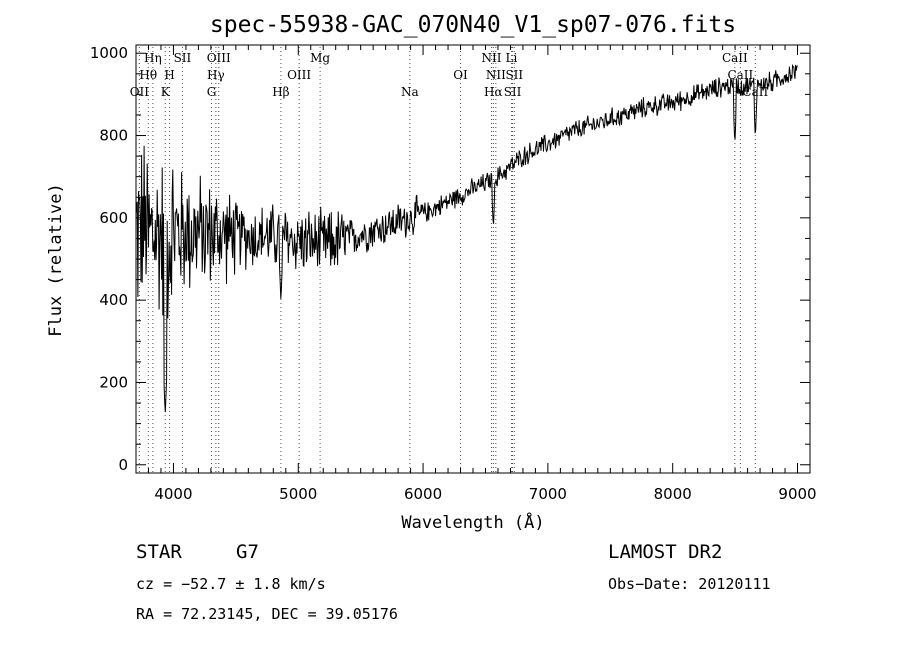 Image resolution: width=900 pixels, height=650 pixels. Describe the element at coordinates (548, 494) in the screenshot. I see `x-tick-label: 7000` at that location.